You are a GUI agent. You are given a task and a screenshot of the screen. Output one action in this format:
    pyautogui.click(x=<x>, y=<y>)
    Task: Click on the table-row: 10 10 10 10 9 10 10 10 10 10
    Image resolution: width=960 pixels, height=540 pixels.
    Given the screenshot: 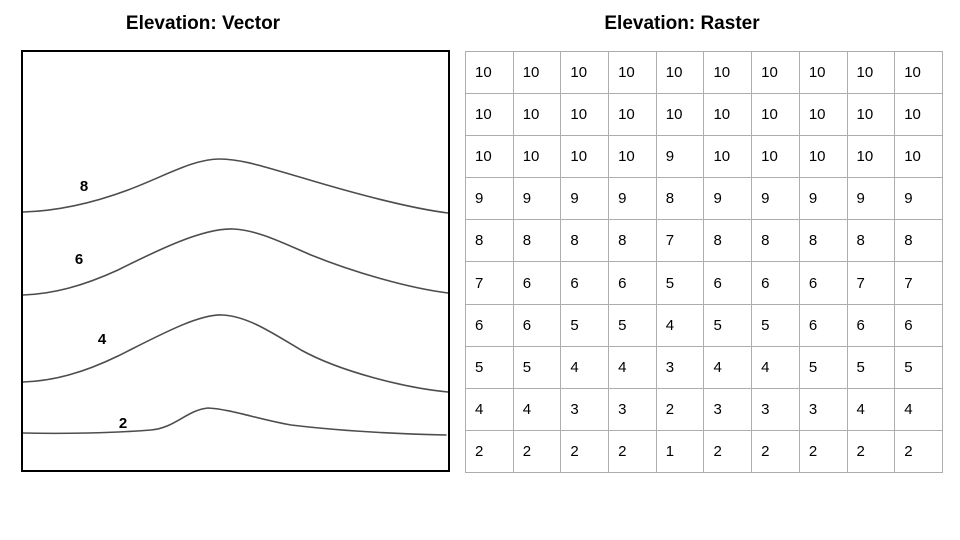 What is the action you would take?
    pyautogui.click(x=704, y=157)
    